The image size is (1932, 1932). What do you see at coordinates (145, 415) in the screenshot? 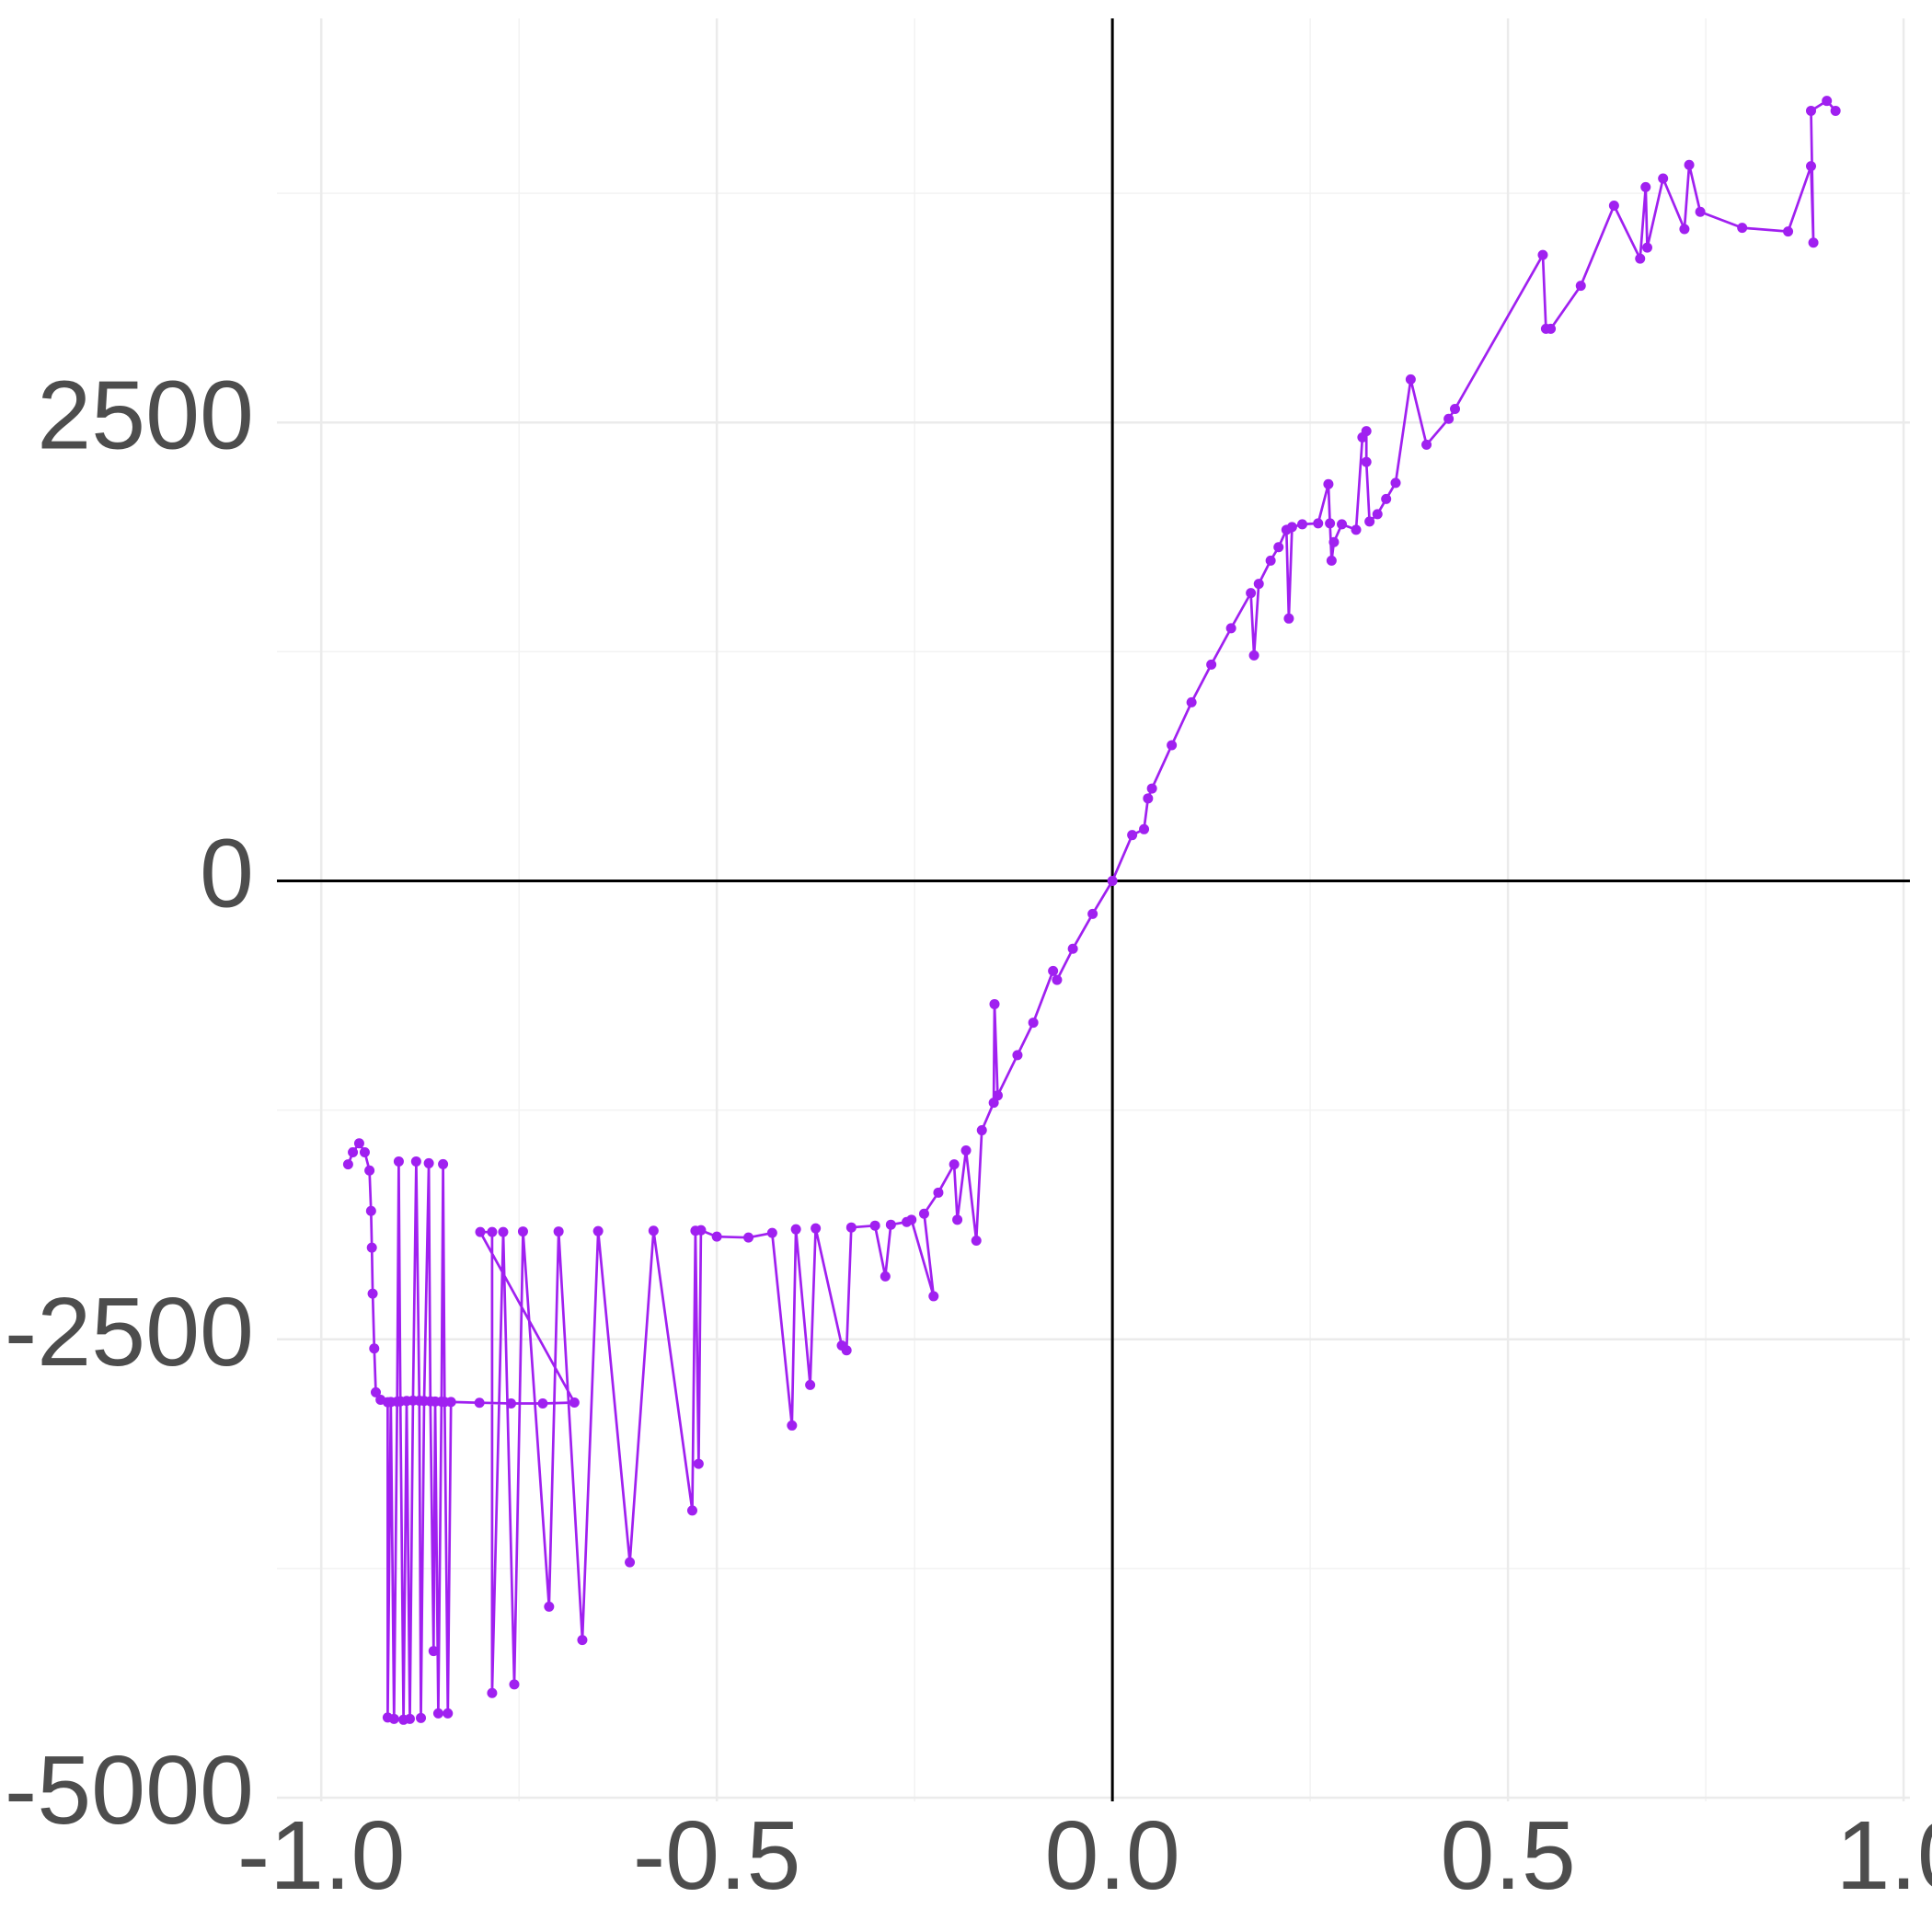
I see `y-tick-label: 2500` at bounding box center [145, 415].